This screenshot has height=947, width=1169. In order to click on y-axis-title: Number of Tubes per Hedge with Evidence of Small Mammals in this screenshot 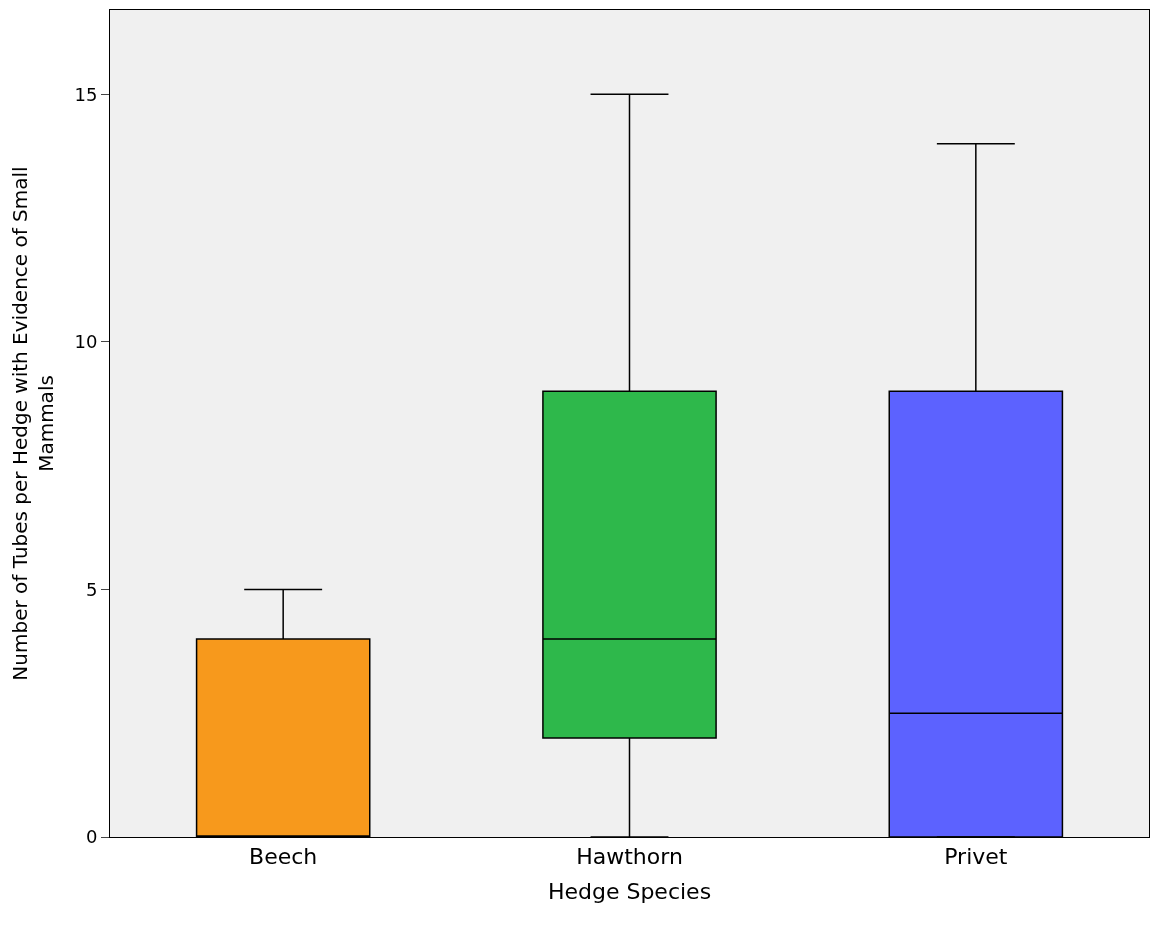, I will do `click(32, 423)`.